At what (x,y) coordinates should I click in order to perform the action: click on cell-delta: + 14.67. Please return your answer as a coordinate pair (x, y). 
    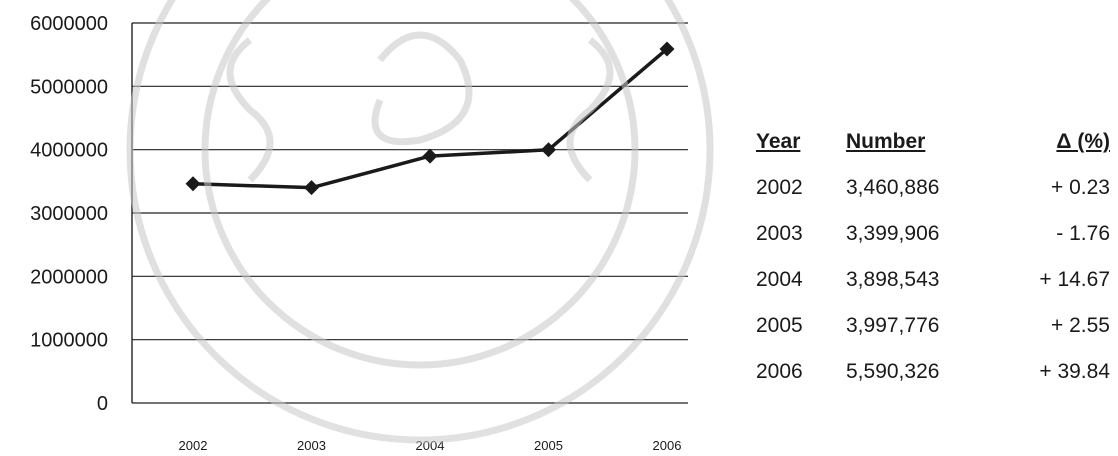
    Looking at the image, I should click on (1074, 279).